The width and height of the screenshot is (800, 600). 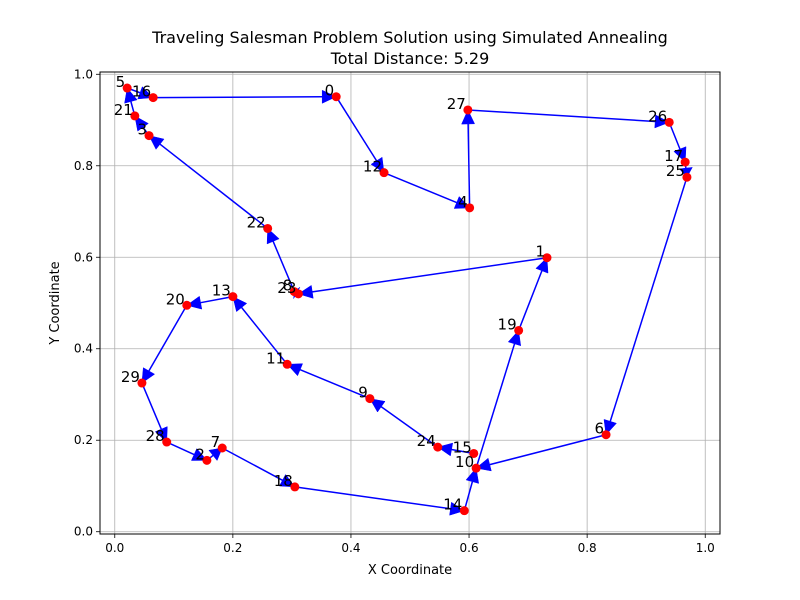 What do you see at coordinates (283, 481) in the screenshot?
I see `city-label-18: 18` at bounding box center [283, 481].